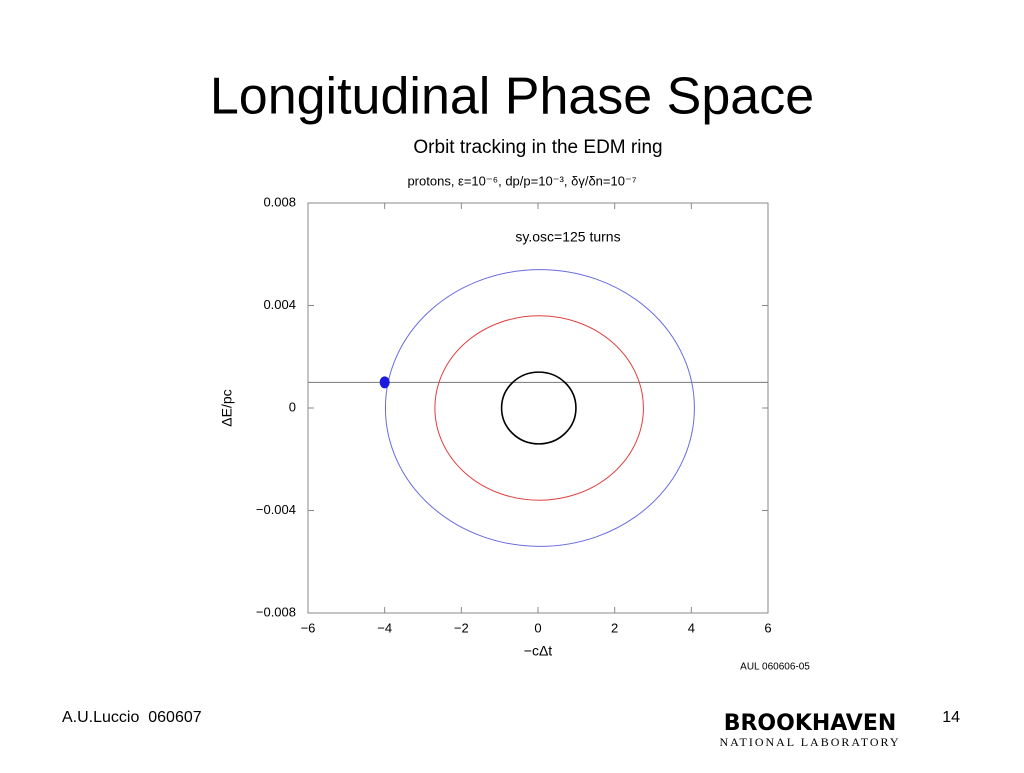 This screenshot has width=1024, height=773. What do you see at coordinates (384, 382) in the screenshot?
I see `point` at bounding box center [384, 382].